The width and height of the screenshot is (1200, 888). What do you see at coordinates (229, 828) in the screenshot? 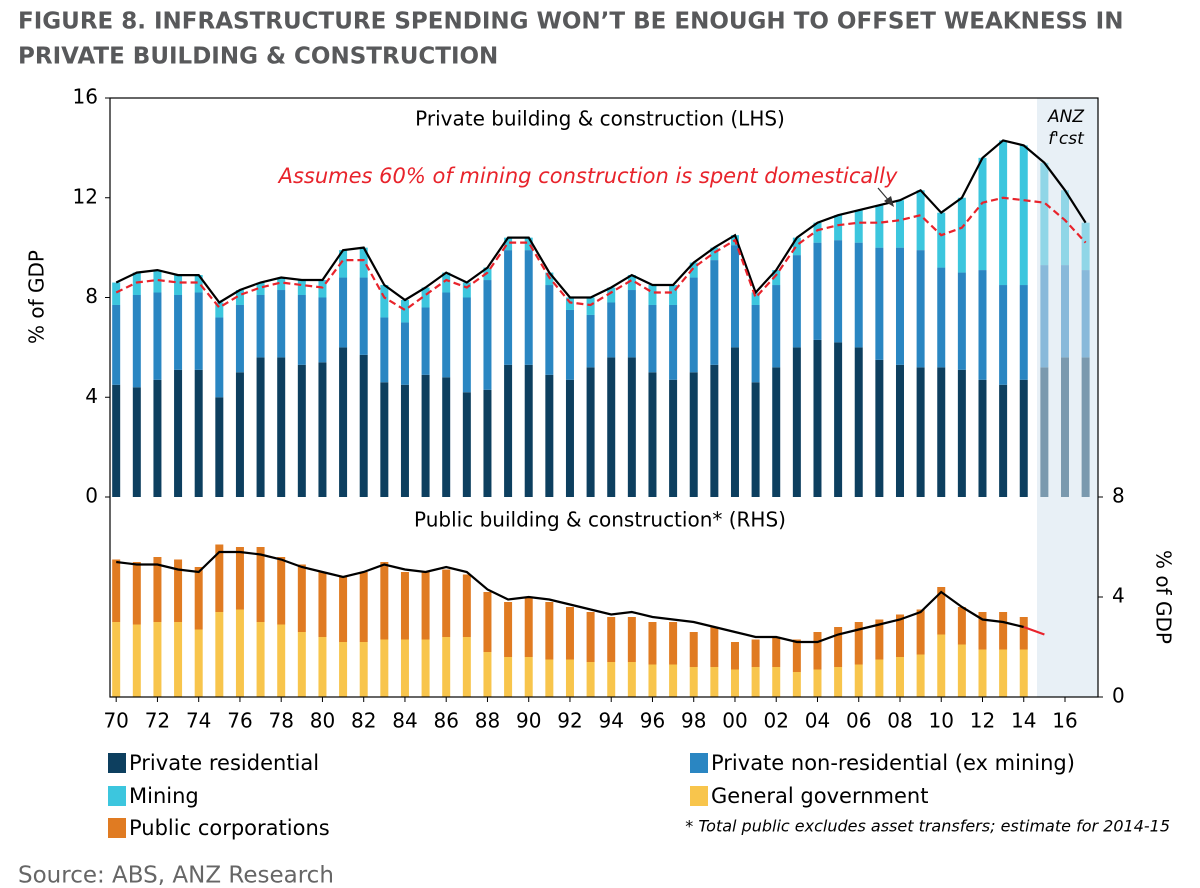
I see `legend-label: Public corporations` at bounding box center [229, 828].